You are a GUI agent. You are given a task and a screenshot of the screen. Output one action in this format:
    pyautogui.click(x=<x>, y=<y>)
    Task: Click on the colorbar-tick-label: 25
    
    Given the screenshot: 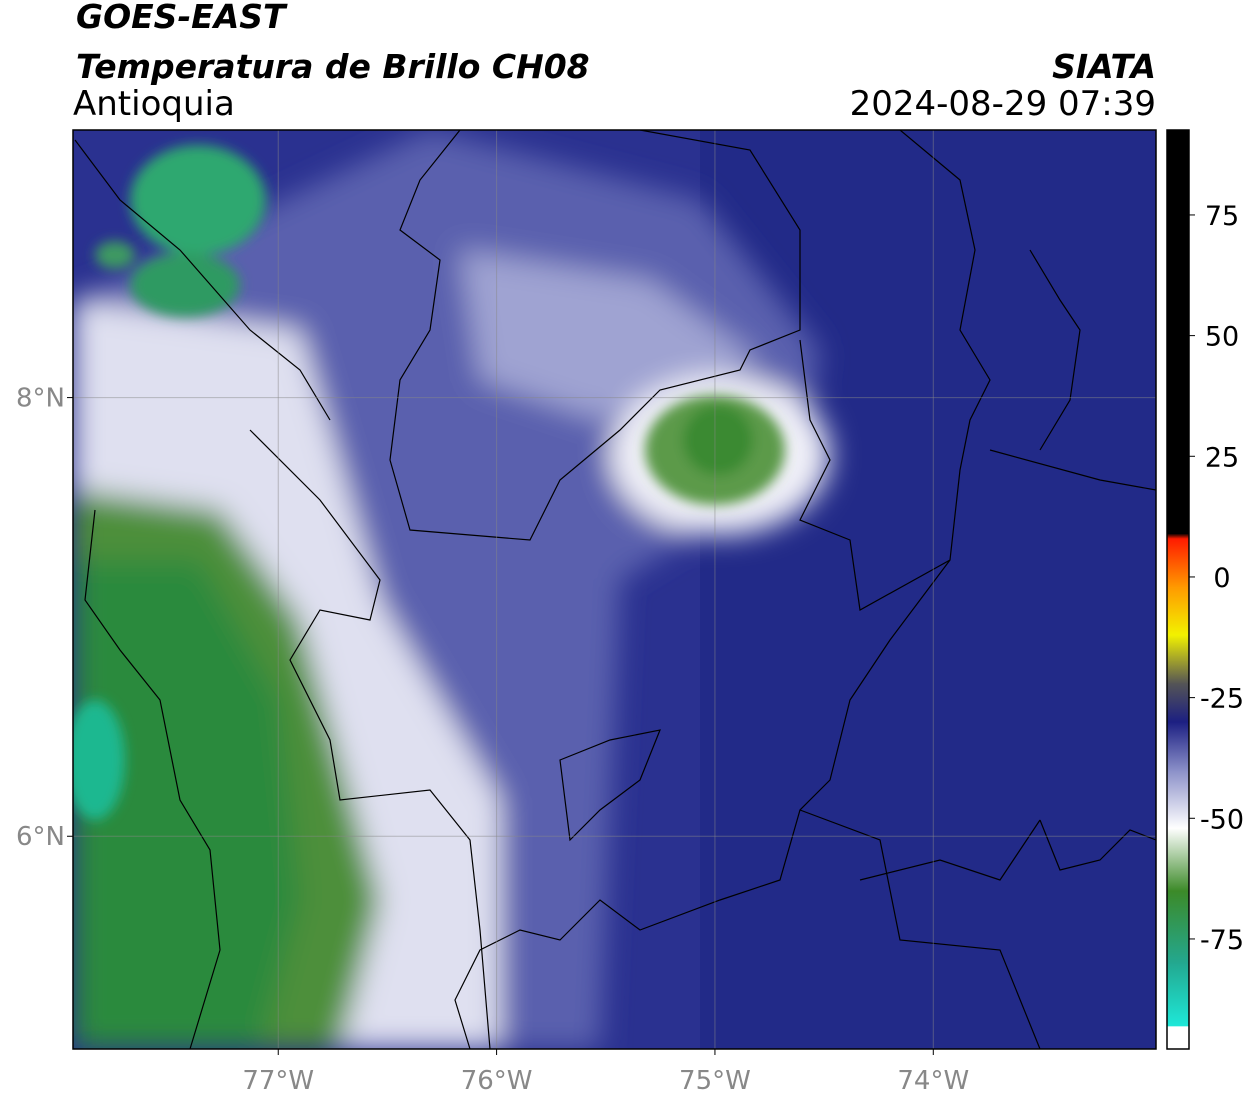 What is the action you would take?
    pyautogui.click(x=1222, y=457)
    